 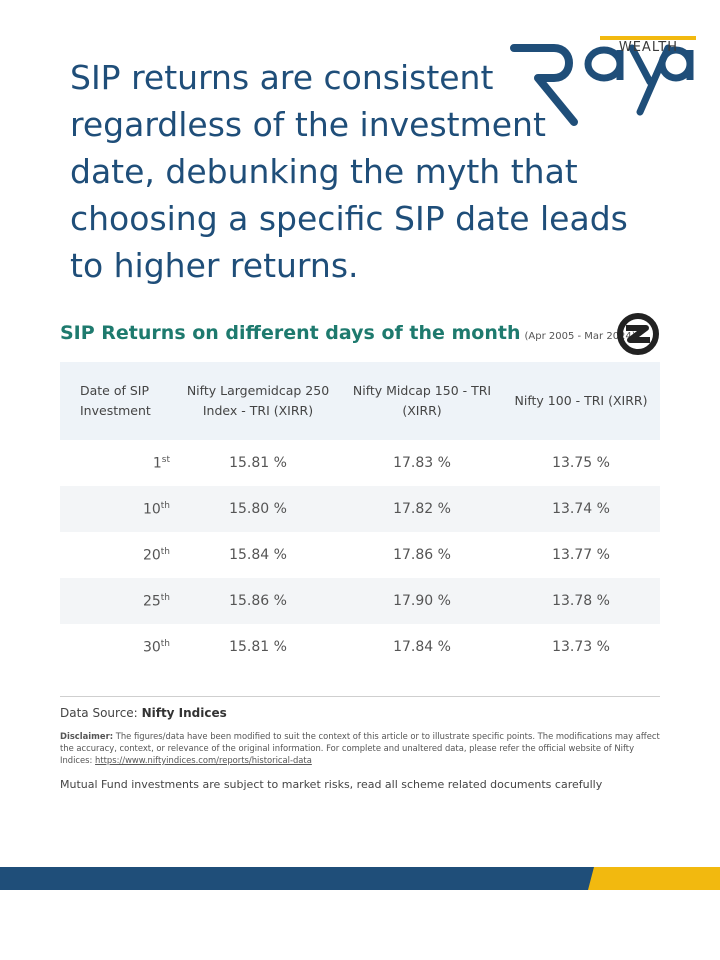 I want to click on largemidcap-return: 15.84 %, so click(x=258, y=555).